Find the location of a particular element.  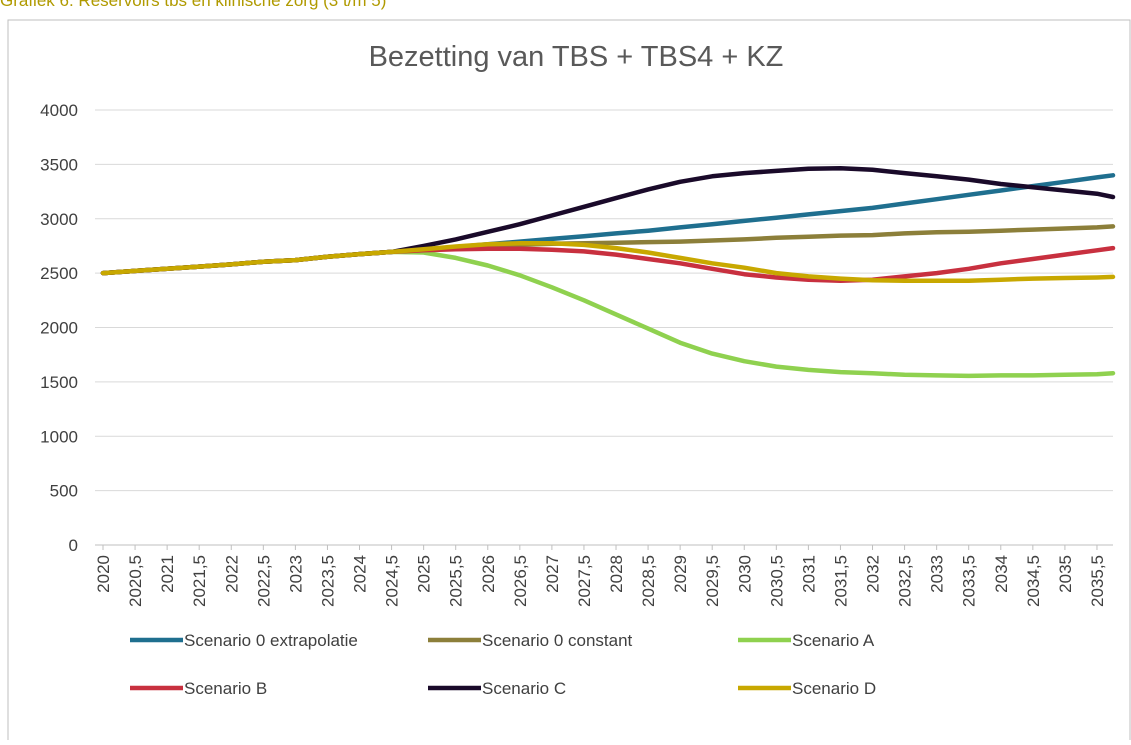

x-tick-label: 2029 is located at coordinates (680, 574).